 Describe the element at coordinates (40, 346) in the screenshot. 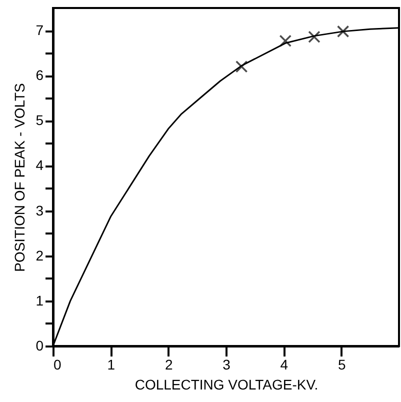

I see `y-tick-label: 0` at that location.